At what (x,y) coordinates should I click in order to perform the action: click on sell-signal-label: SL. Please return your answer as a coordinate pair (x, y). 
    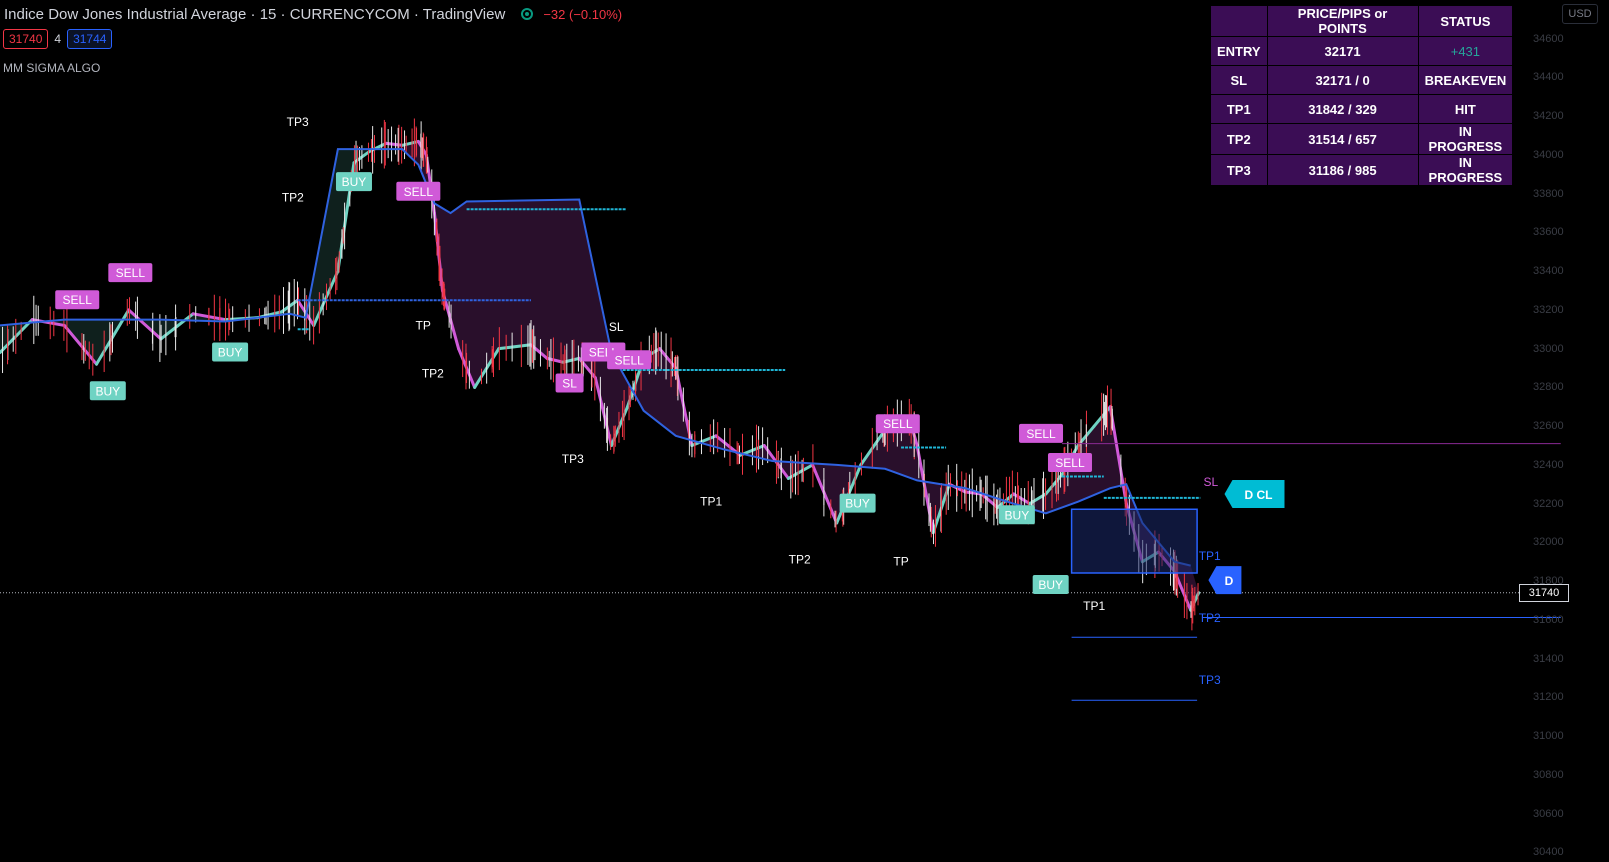
    Looking at the image, I should click on (569, 384).